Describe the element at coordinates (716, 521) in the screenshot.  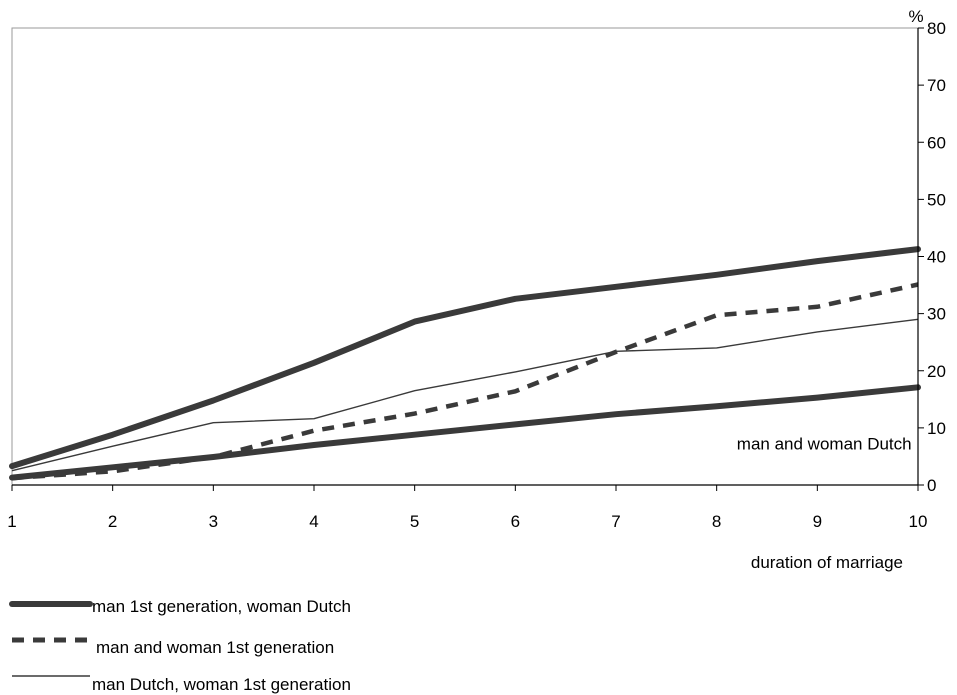
I see `x-tick-label: 8` at that location.